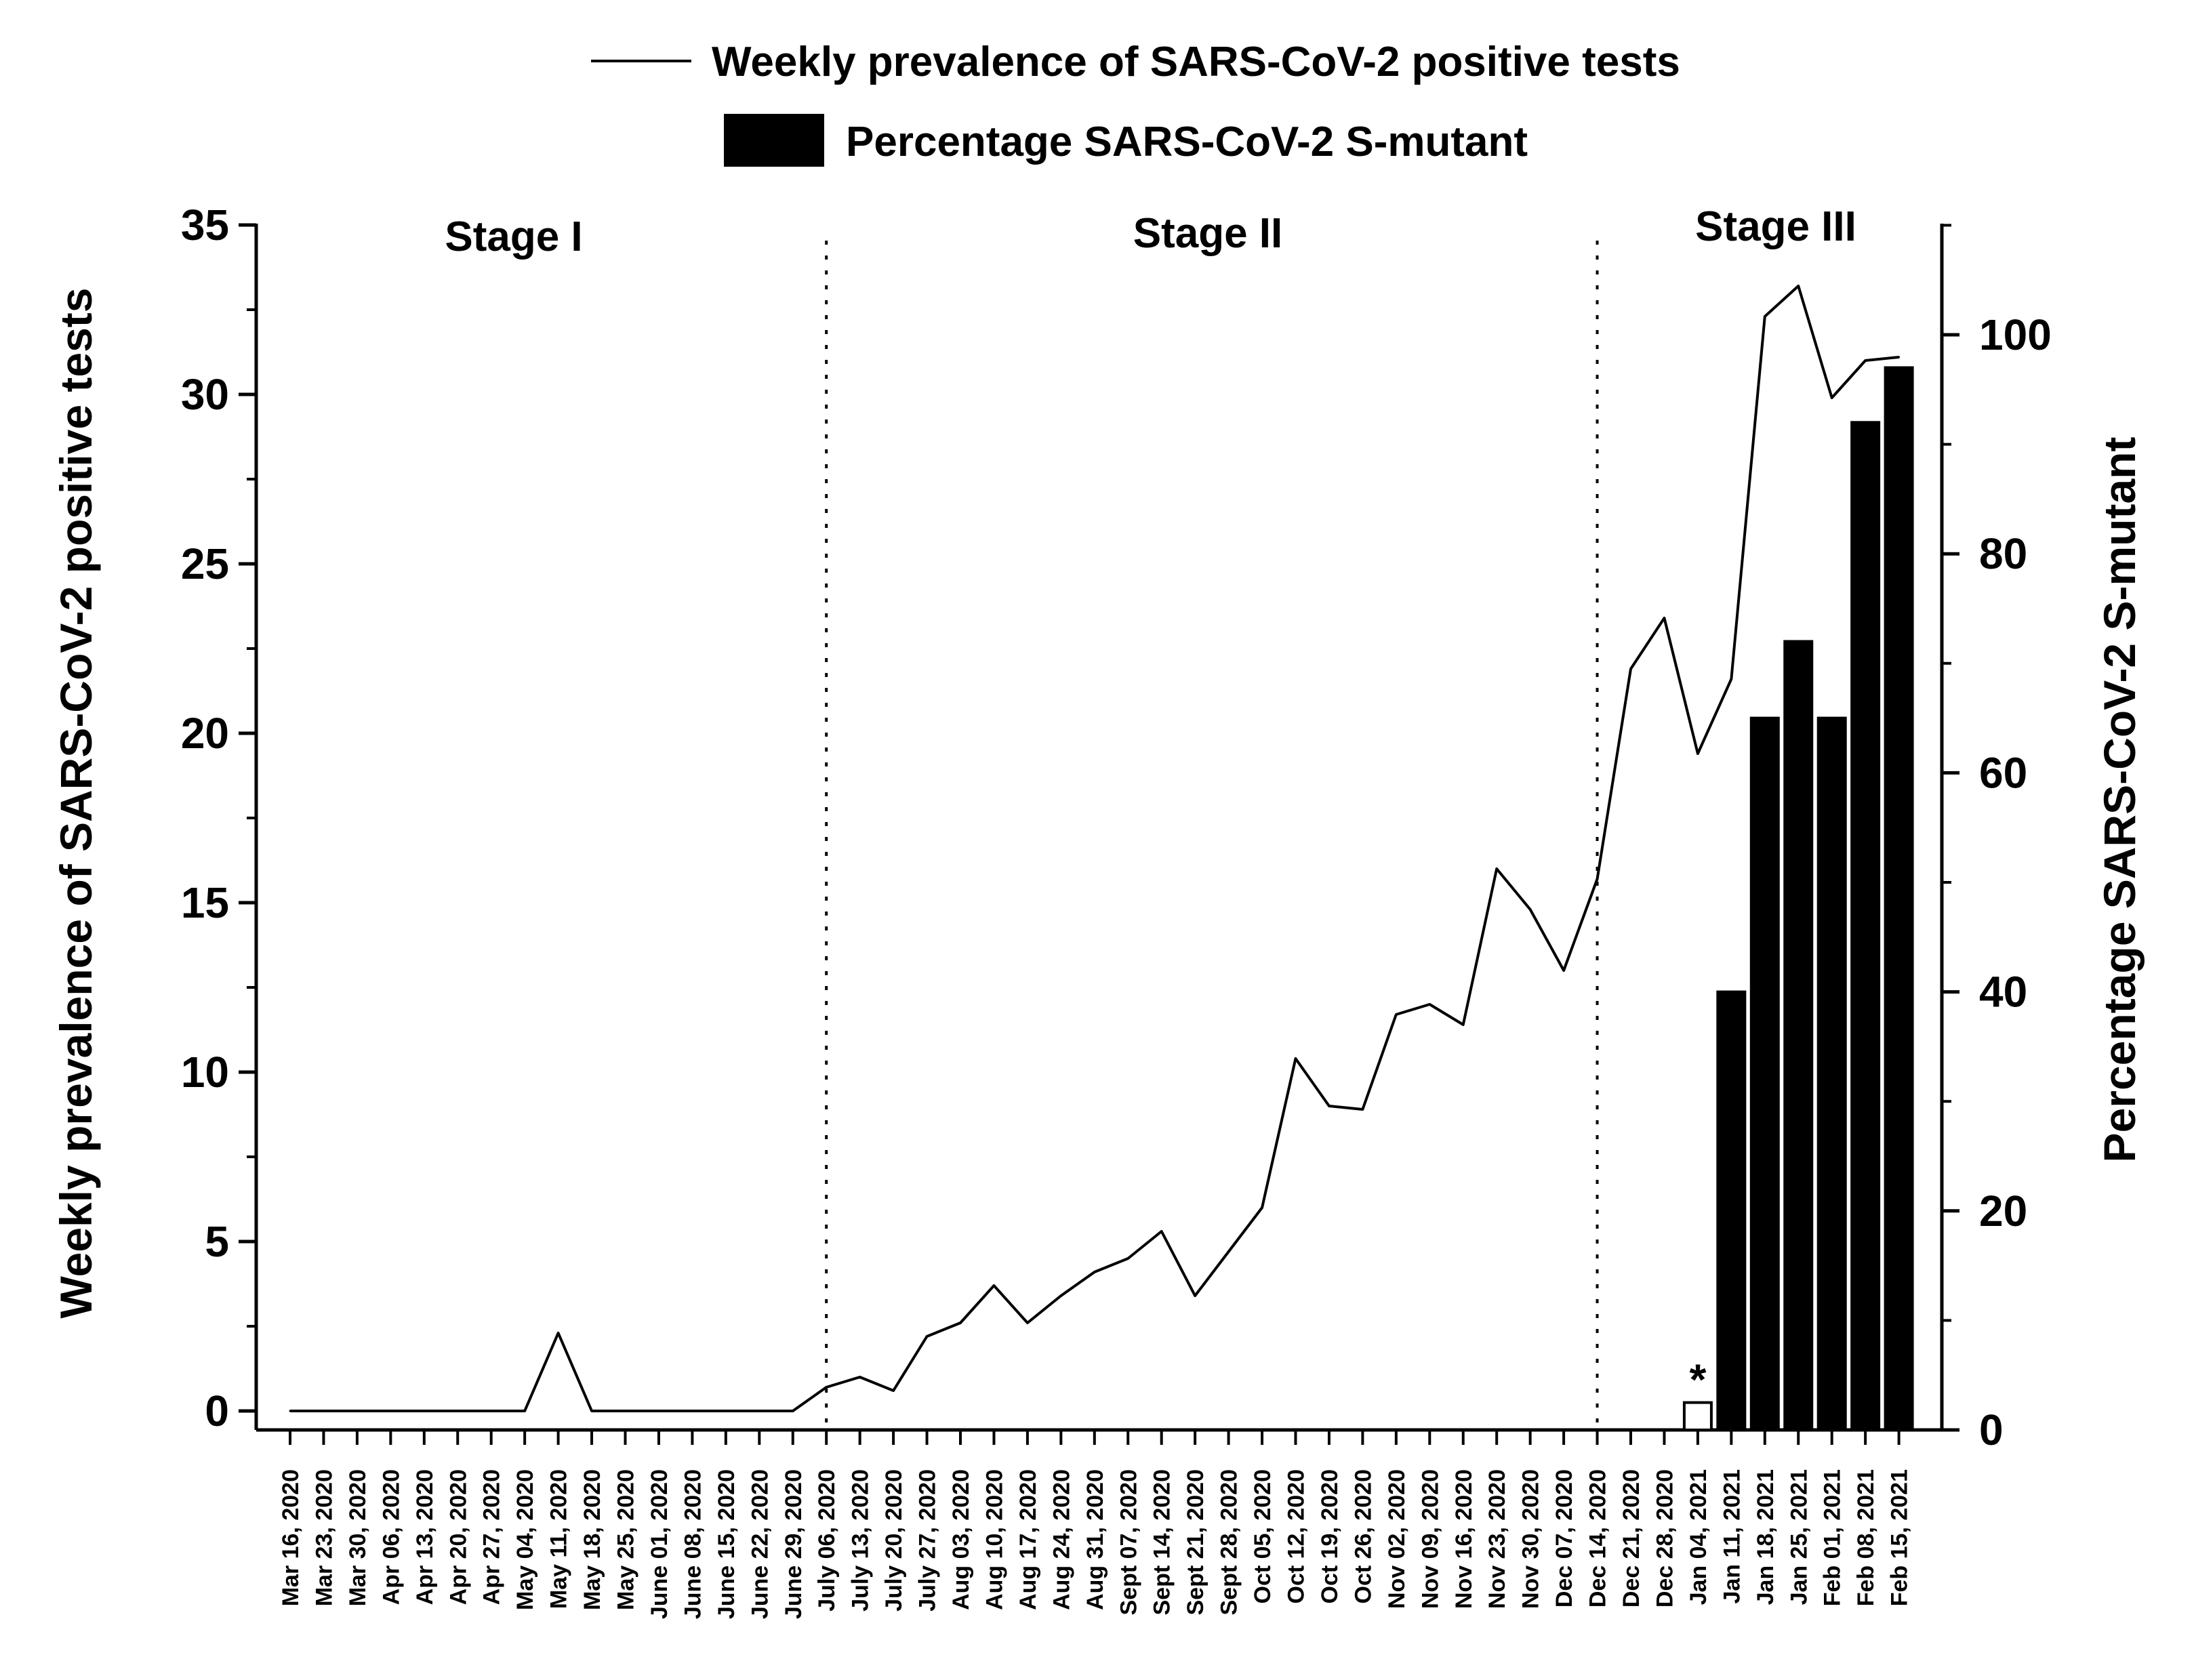  I want to click on left-tick-label: 0, so click(217, 1411).